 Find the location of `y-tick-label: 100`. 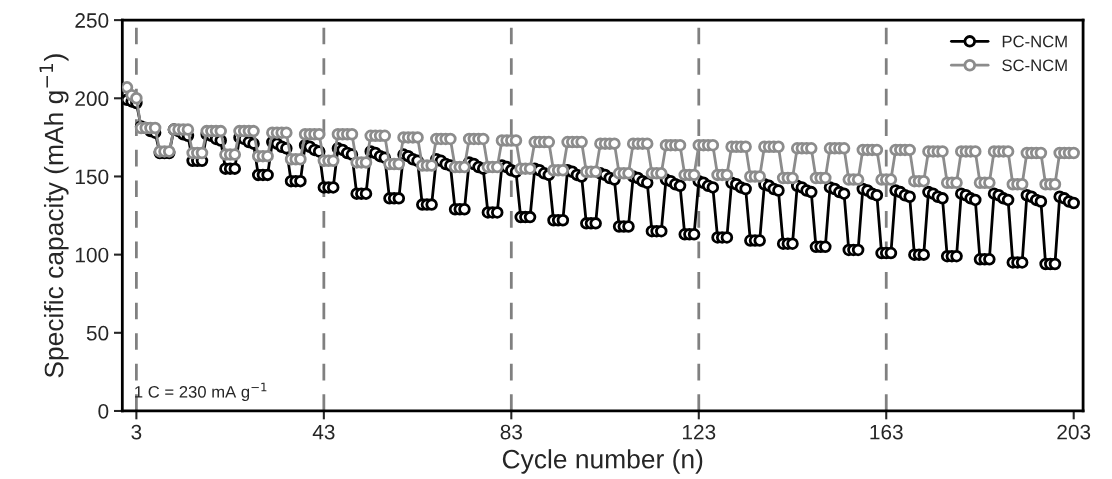

y-tick-label: 100 is located at coordinates (92, 255).